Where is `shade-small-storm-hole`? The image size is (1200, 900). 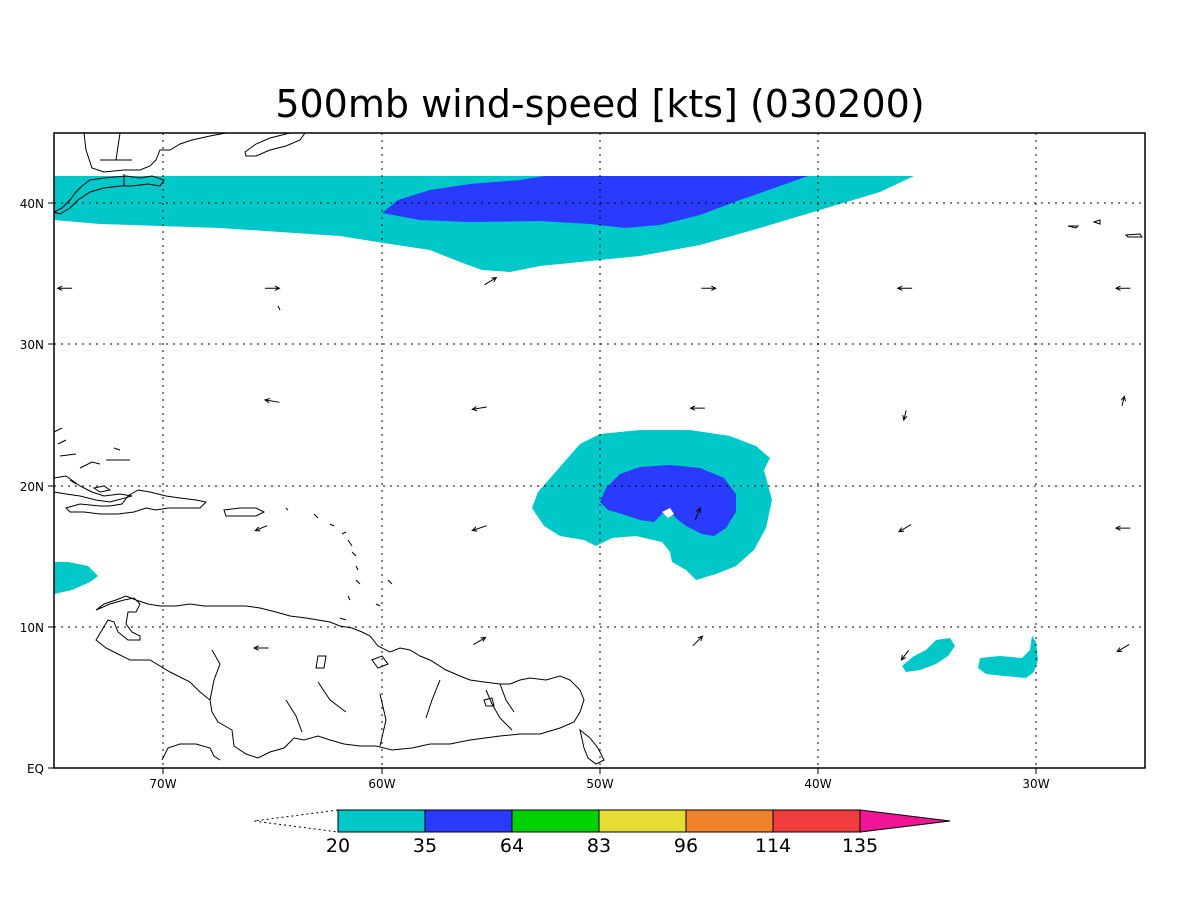 shade-small-storm-hole is located at coordinates (668, 513).